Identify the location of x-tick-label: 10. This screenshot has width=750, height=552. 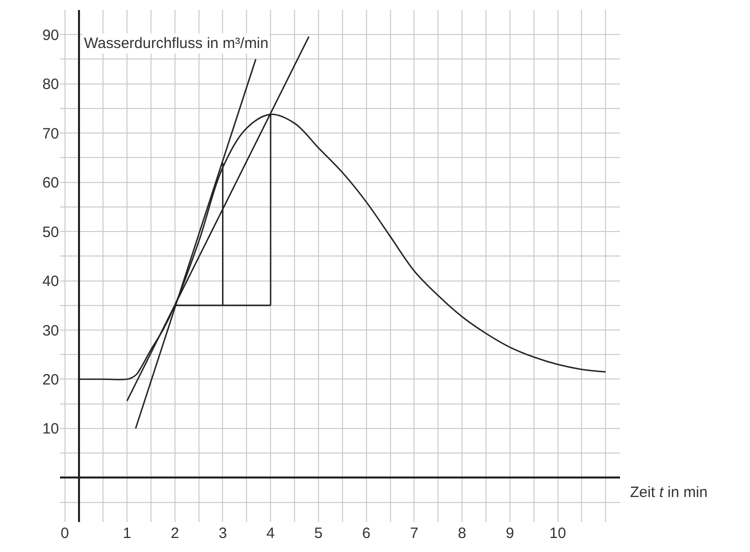
(557, 533).